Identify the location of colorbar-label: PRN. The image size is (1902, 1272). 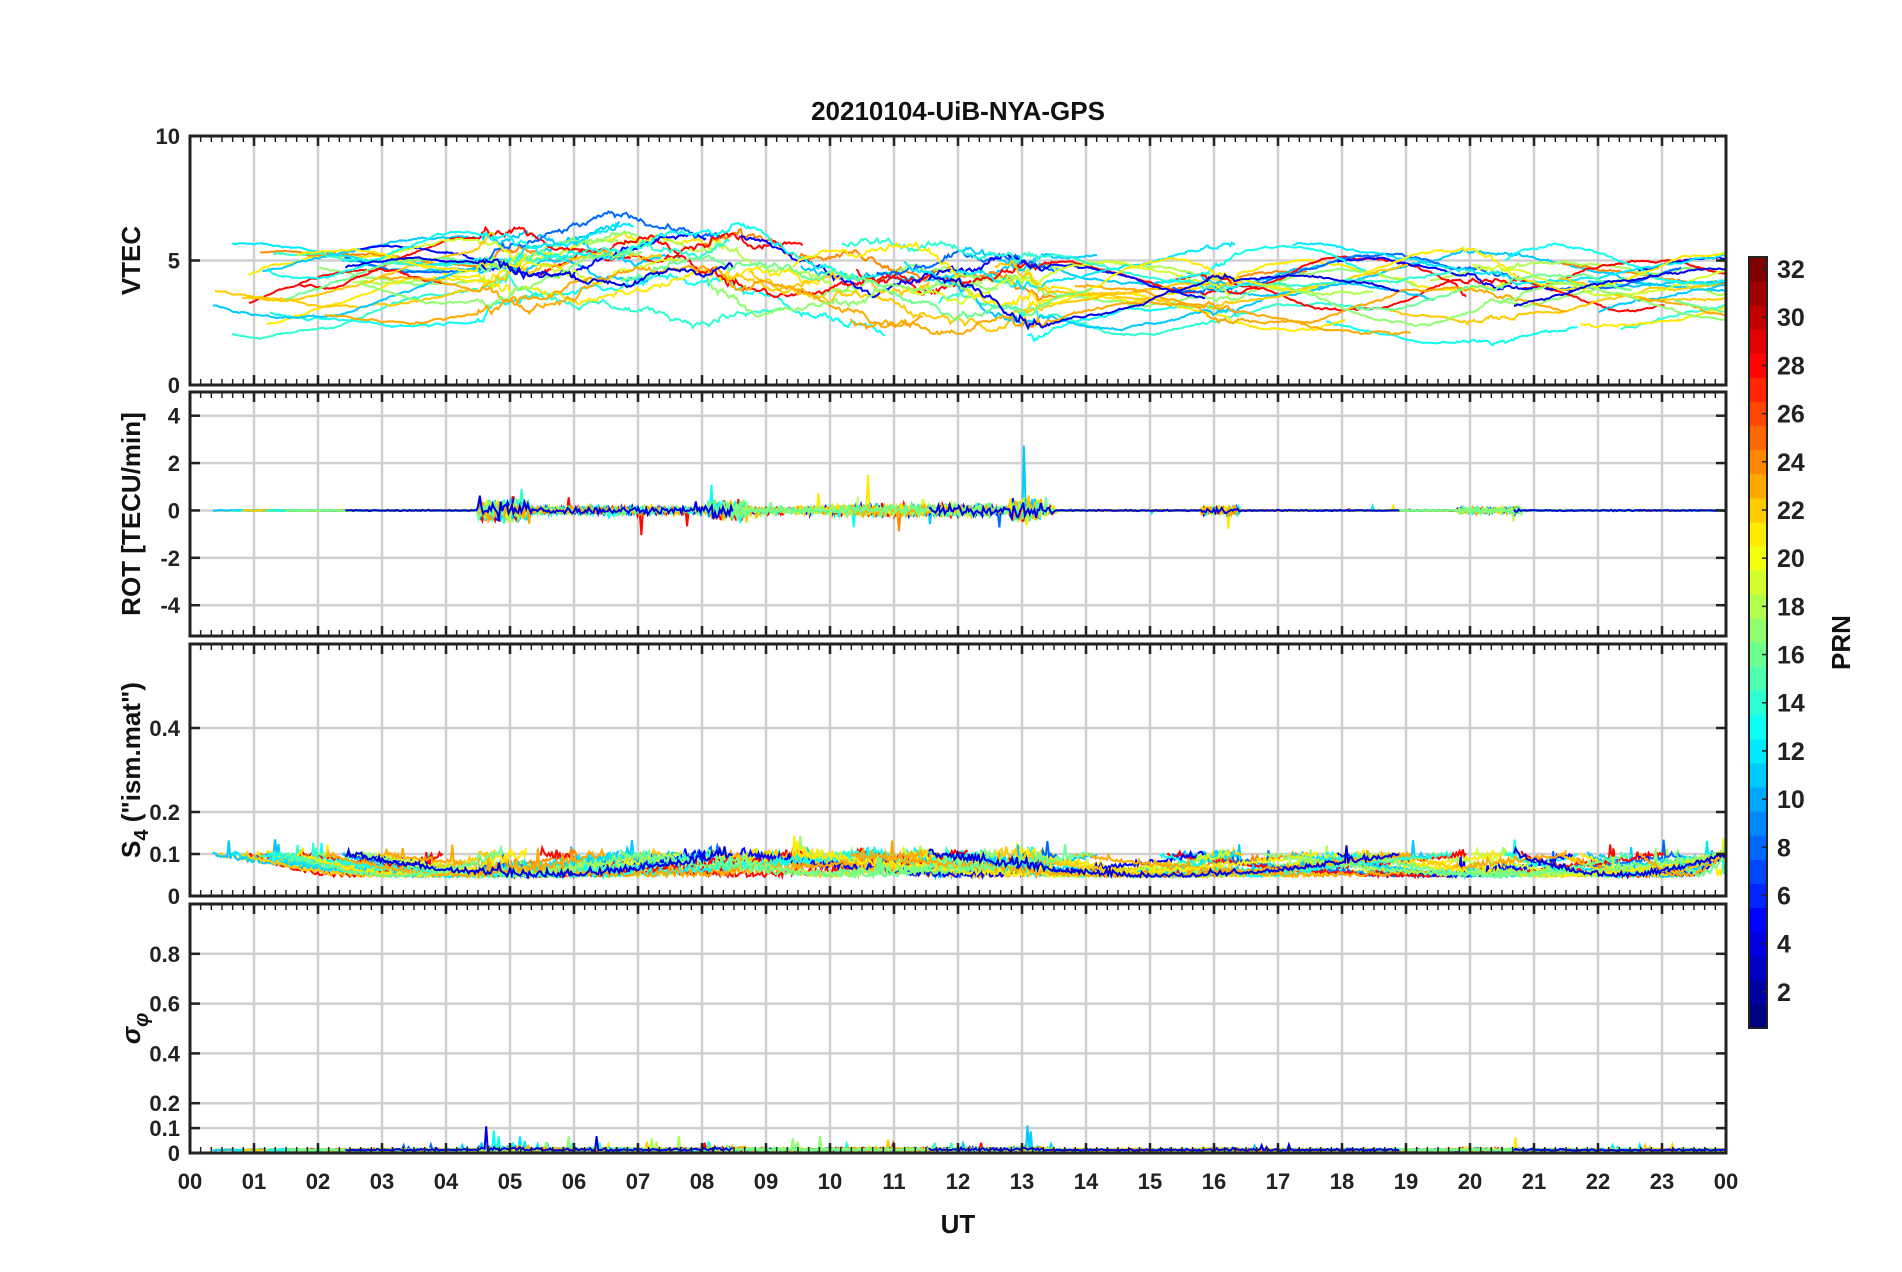
(1841, 642).